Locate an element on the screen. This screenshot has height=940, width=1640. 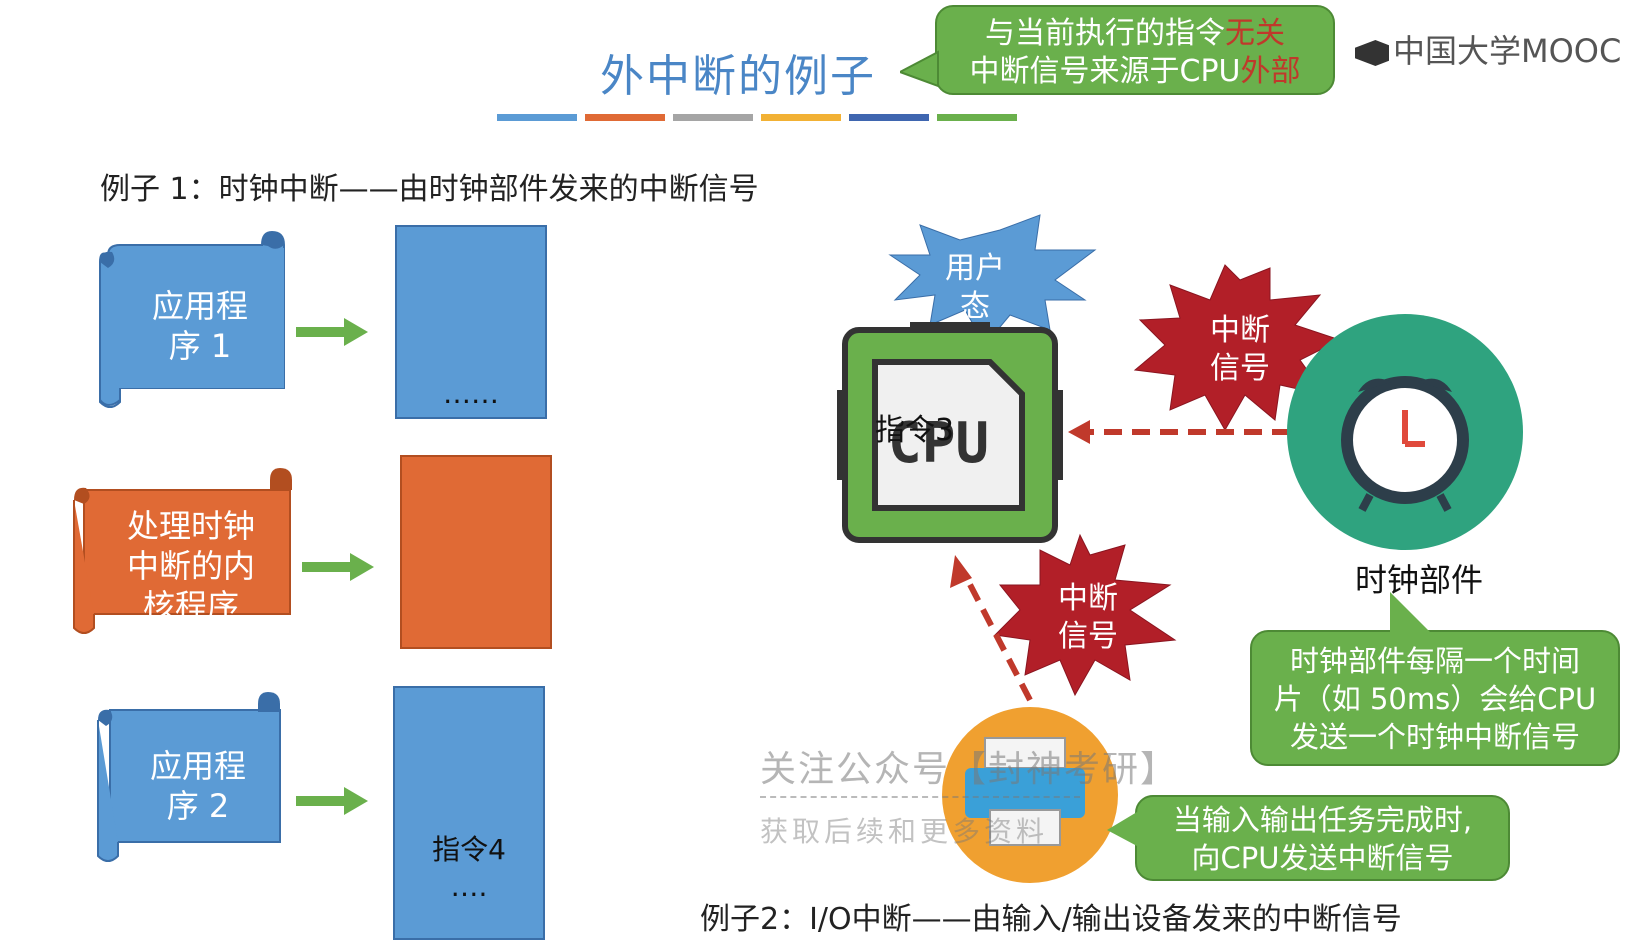
cpu-chip: CPU is located at coordinates (950, 432).